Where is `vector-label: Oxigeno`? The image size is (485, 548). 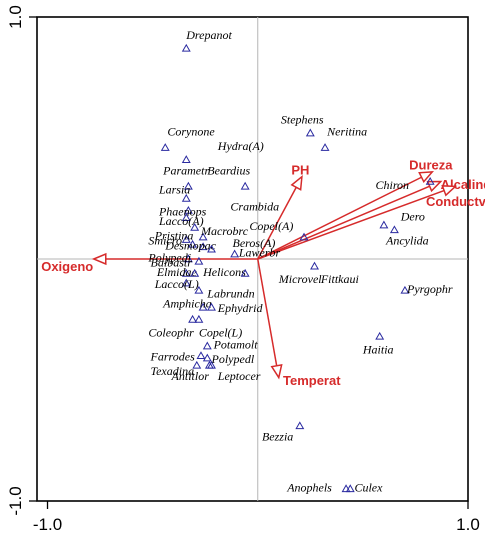 vector-label: Oxigeno is located at coordinates (67, 266).